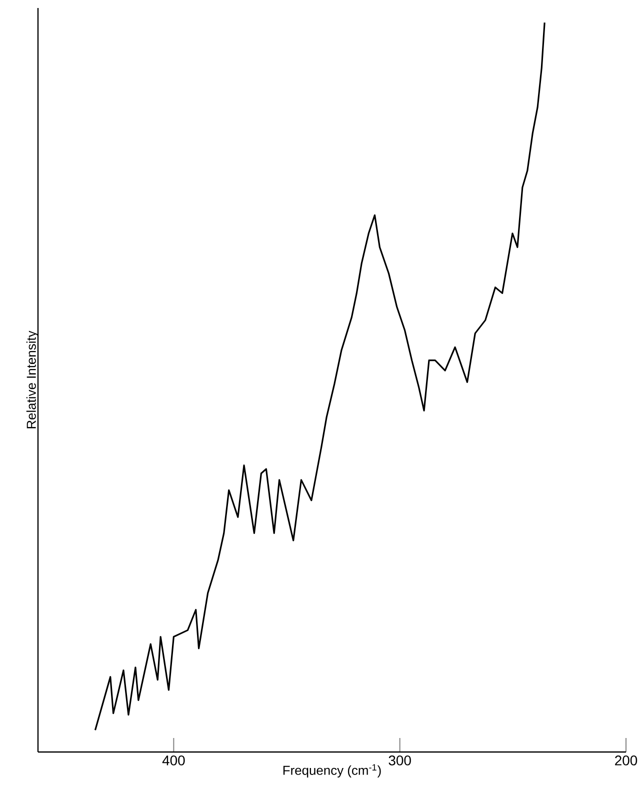  I want to click on x-tick-label: 300, so click(399, 761).